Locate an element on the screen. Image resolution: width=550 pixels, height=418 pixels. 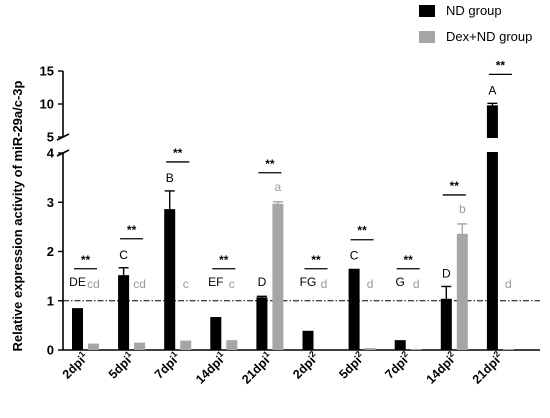
y-tick-label: 10 is located at coordinates (47, 104).